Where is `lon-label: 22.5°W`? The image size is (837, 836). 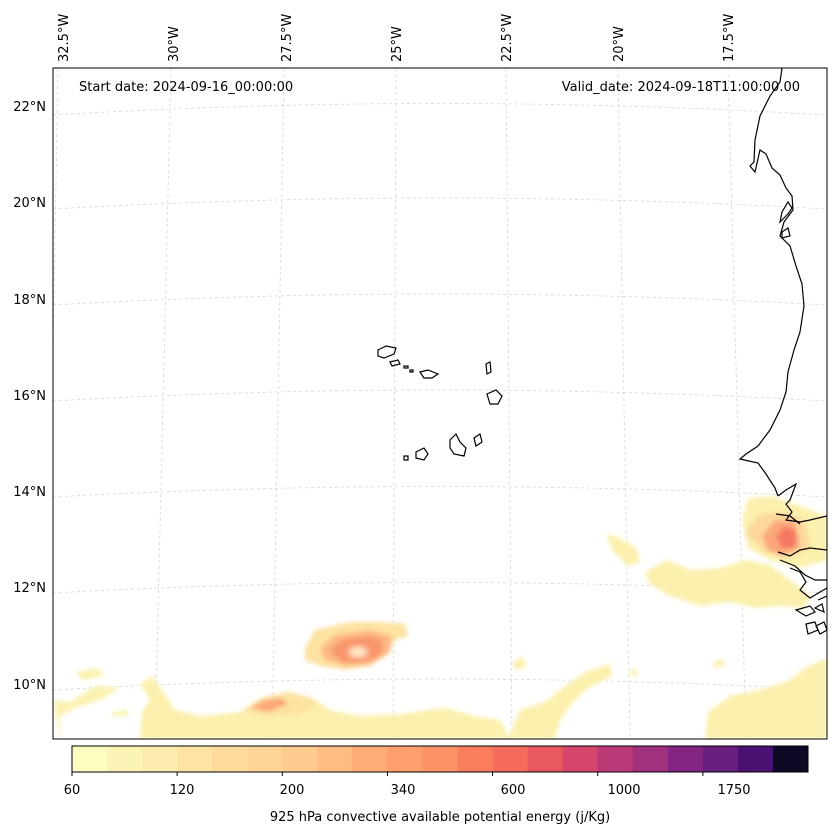 lon-label: 22.5°W is located at coordinates (507, 38).